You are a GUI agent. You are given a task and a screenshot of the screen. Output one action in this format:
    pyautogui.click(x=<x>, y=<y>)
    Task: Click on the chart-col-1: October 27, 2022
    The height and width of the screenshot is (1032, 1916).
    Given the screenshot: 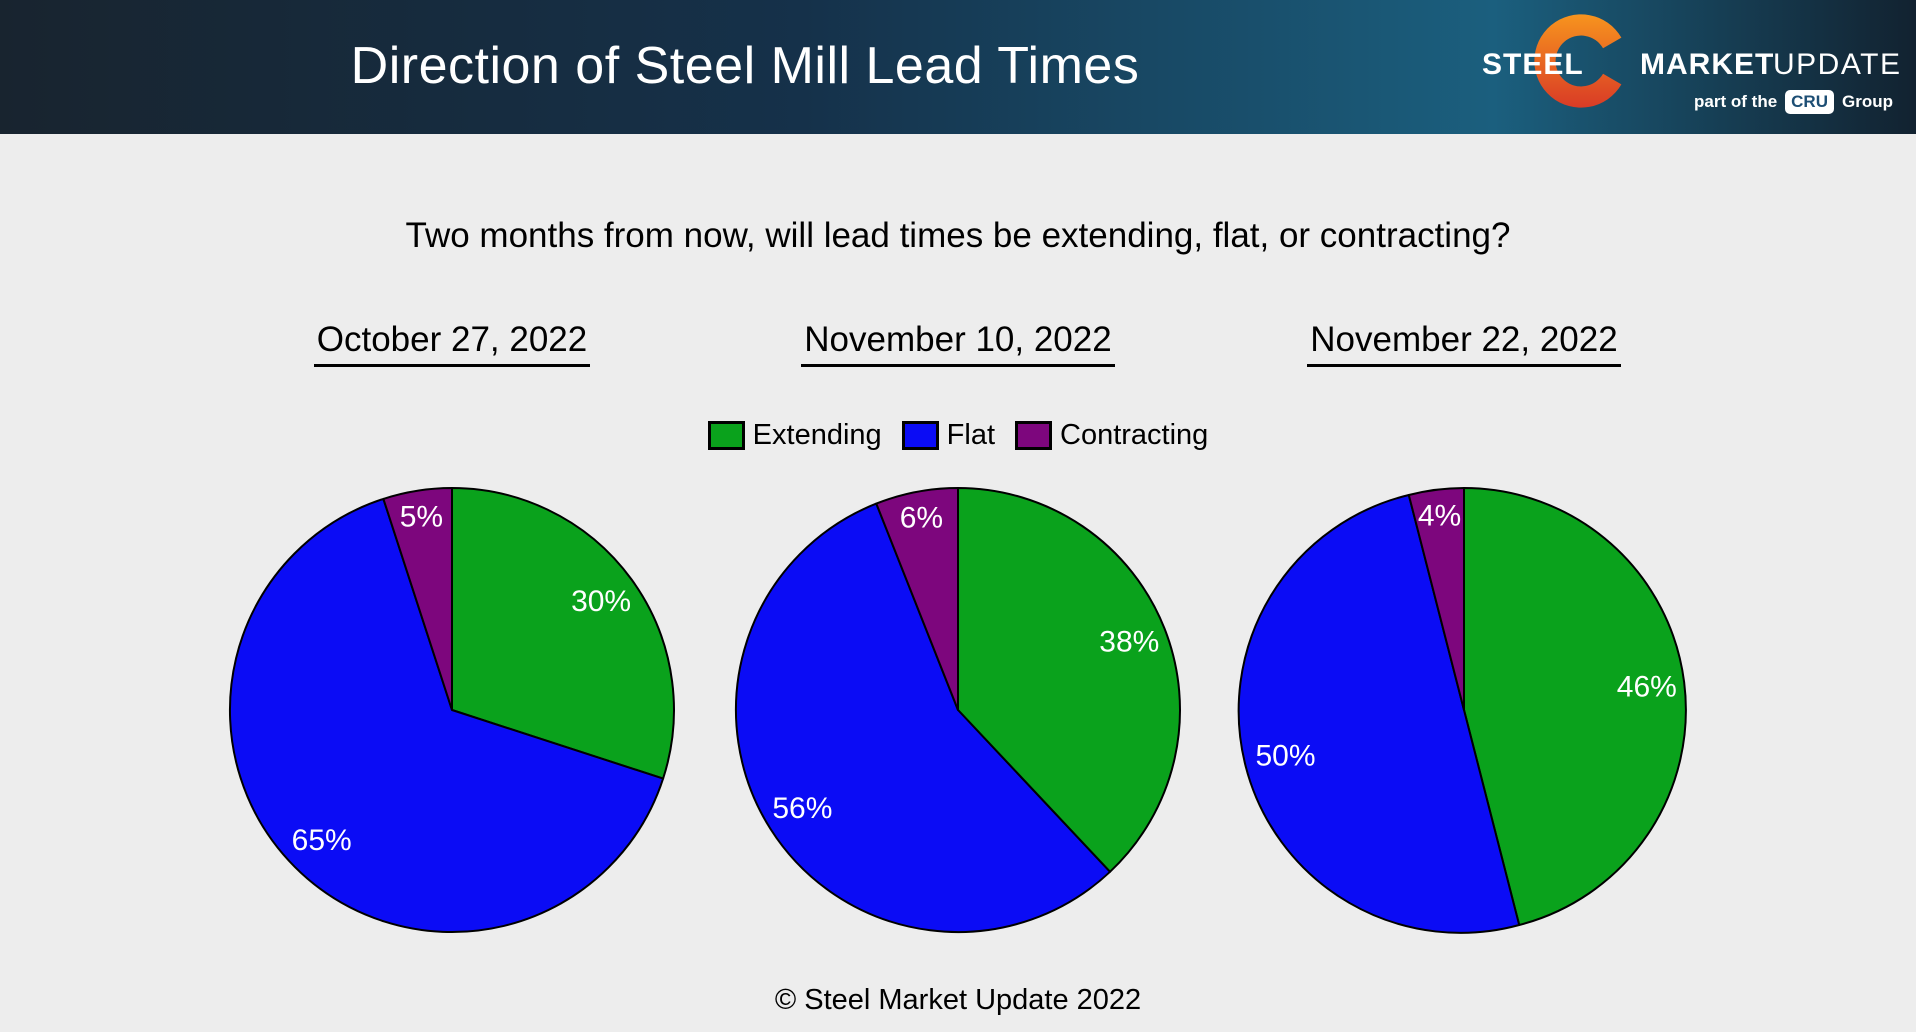 What is the action you would take?
    pyautogui.click(x=452, y=343)
    